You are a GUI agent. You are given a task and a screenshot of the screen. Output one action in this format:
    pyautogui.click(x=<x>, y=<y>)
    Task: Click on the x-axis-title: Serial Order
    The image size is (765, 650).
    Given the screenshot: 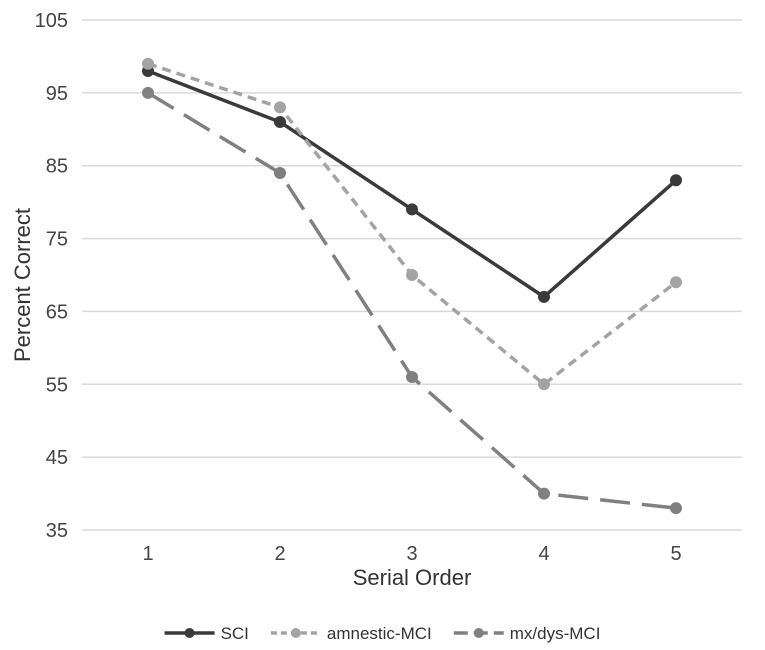 What is the action you would take?
    pyautogui.click(x=412, y=577)
    